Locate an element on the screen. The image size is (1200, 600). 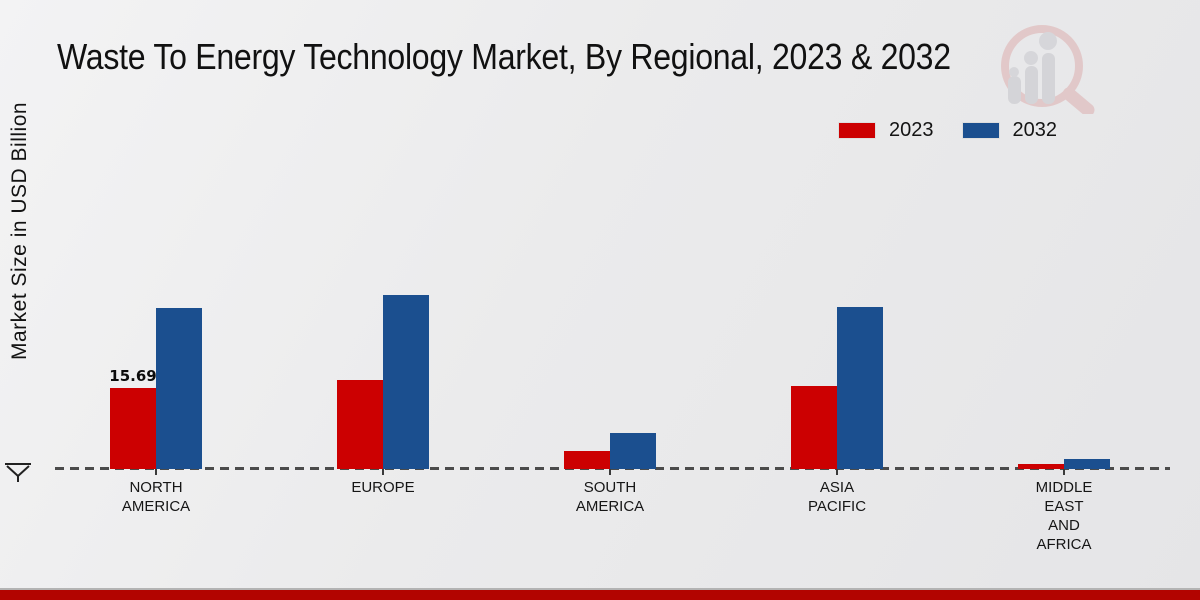
bar-2032-north-america is located at coordinates (179, 388).